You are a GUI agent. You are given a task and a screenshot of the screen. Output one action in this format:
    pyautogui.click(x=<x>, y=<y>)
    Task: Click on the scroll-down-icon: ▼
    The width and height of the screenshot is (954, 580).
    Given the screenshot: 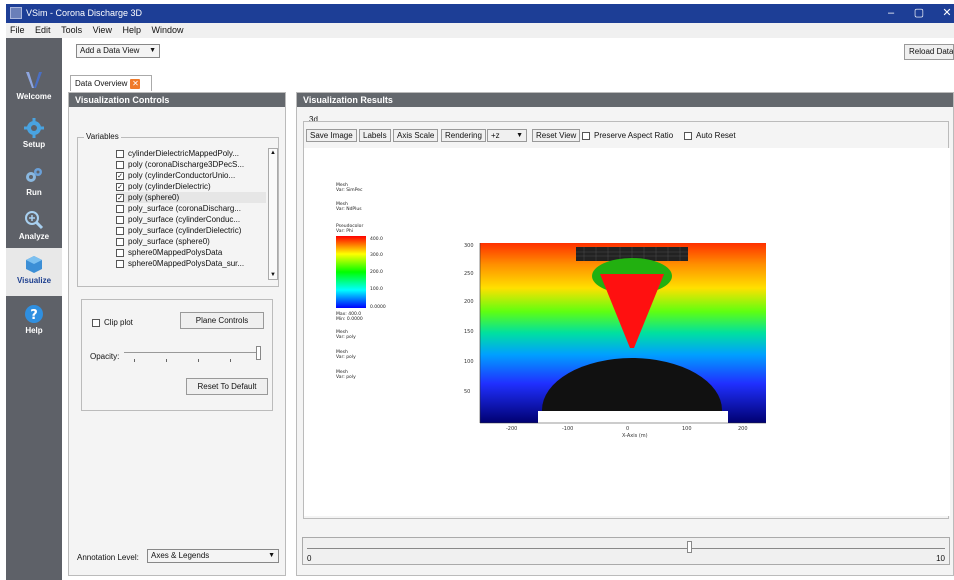 What is the action you would take?
    pyautogui.click(x=273, y=275)
    